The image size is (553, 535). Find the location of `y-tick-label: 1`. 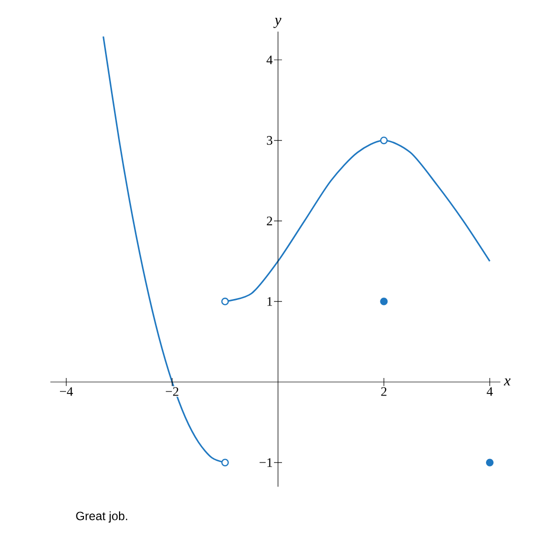

y-tick-label: 1 is located at coordinates (269, 301).